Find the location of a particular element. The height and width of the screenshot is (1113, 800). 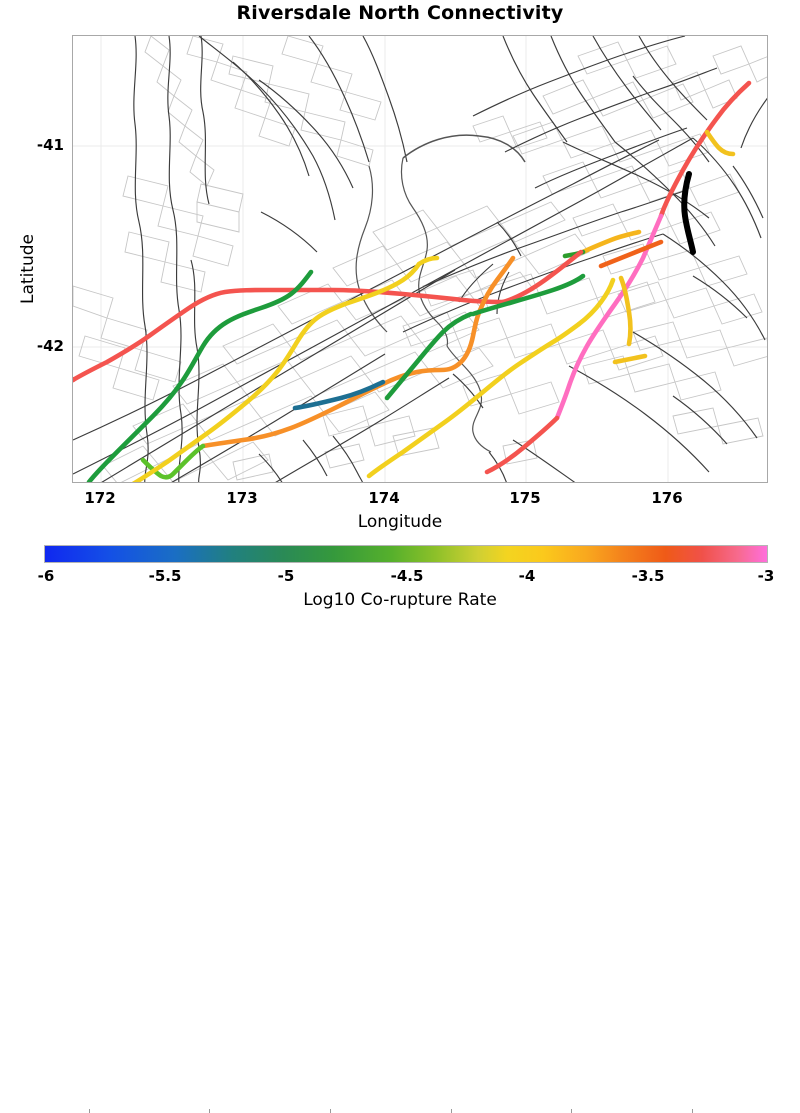

black-highlight-segment is located at coordinates (688, 213).